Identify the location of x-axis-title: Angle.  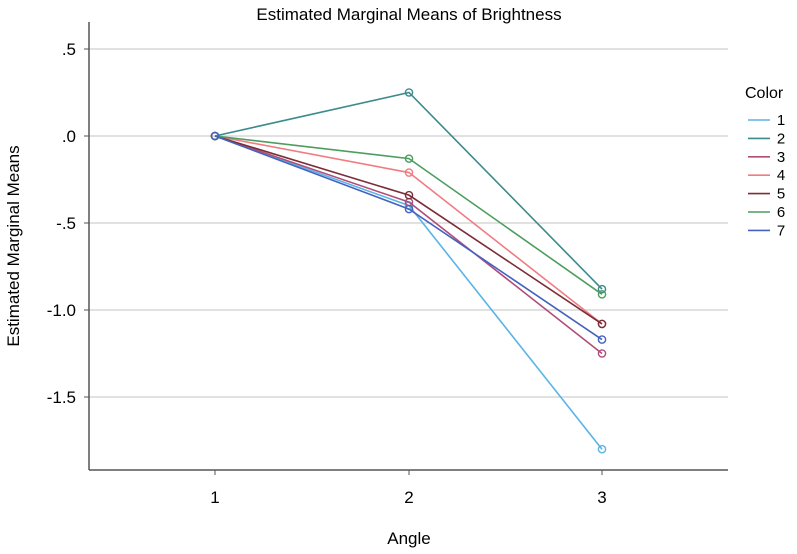
(408, 538).